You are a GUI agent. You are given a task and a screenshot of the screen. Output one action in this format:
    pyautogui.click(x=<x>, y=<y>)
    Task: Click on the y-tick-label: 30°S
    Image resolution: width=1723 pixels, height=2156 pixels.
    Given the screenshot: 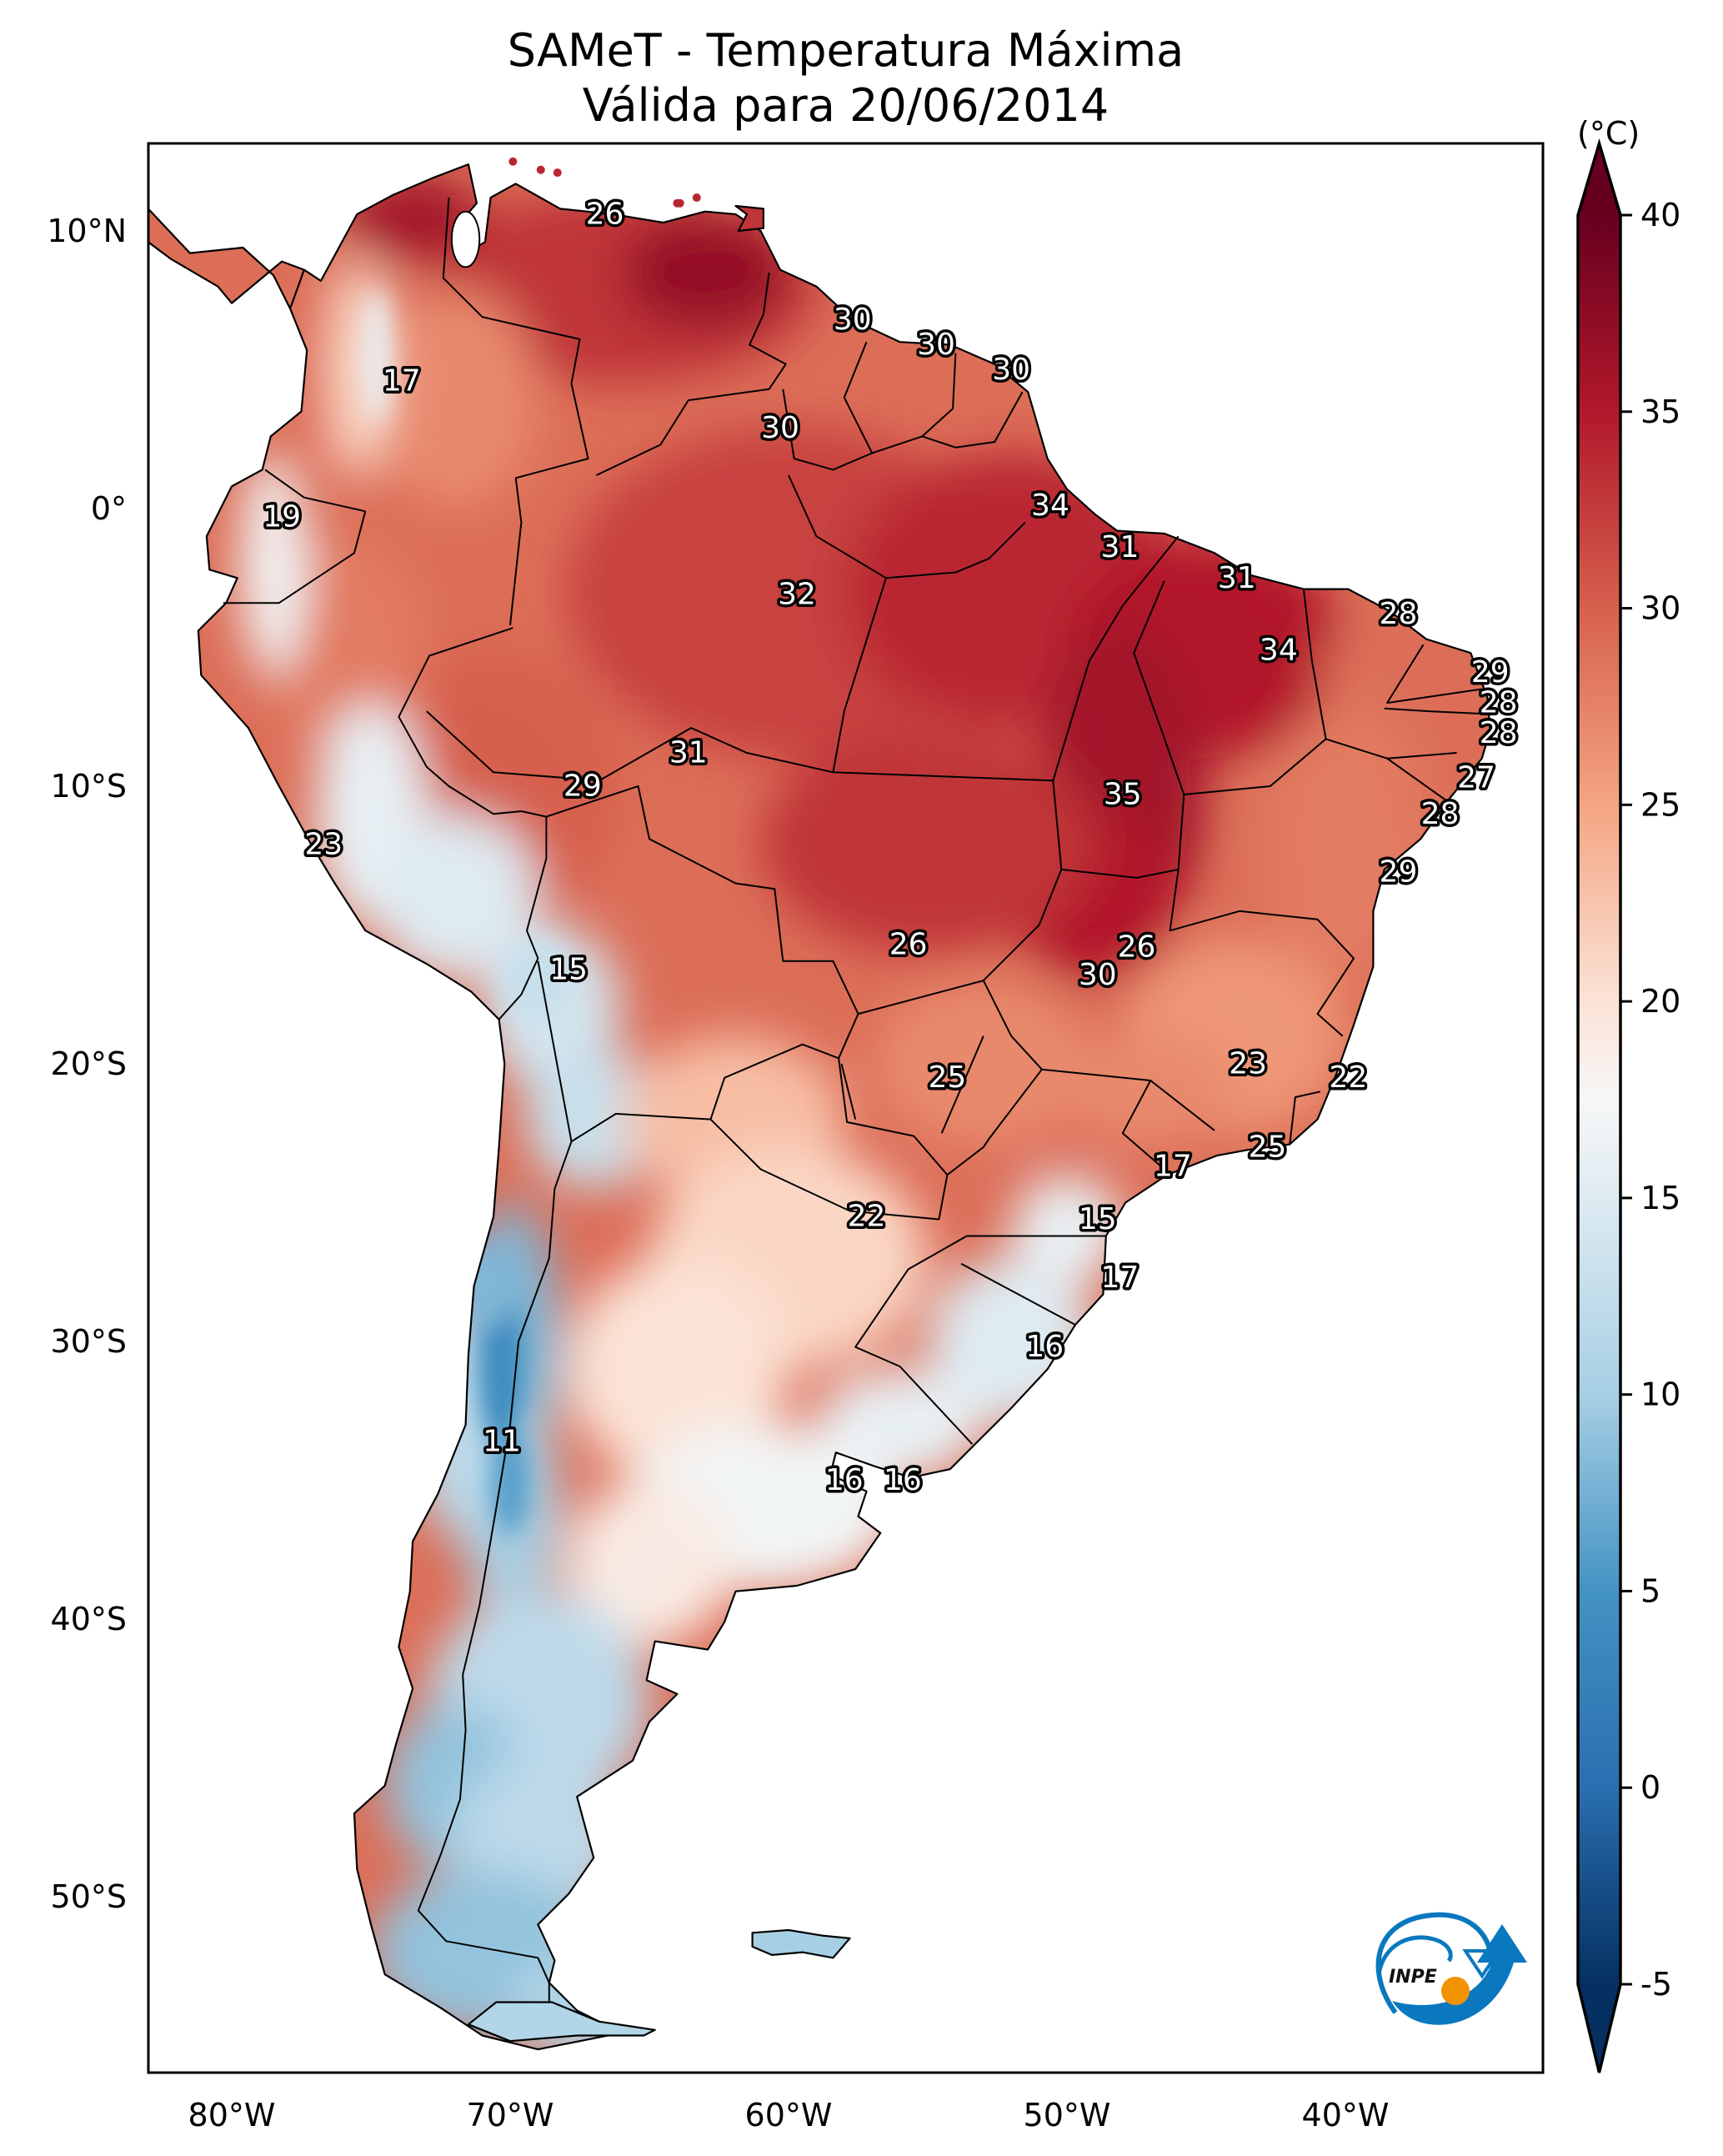 What is the action you would take?
    pyautogui.click(x=89, y=1341)
    